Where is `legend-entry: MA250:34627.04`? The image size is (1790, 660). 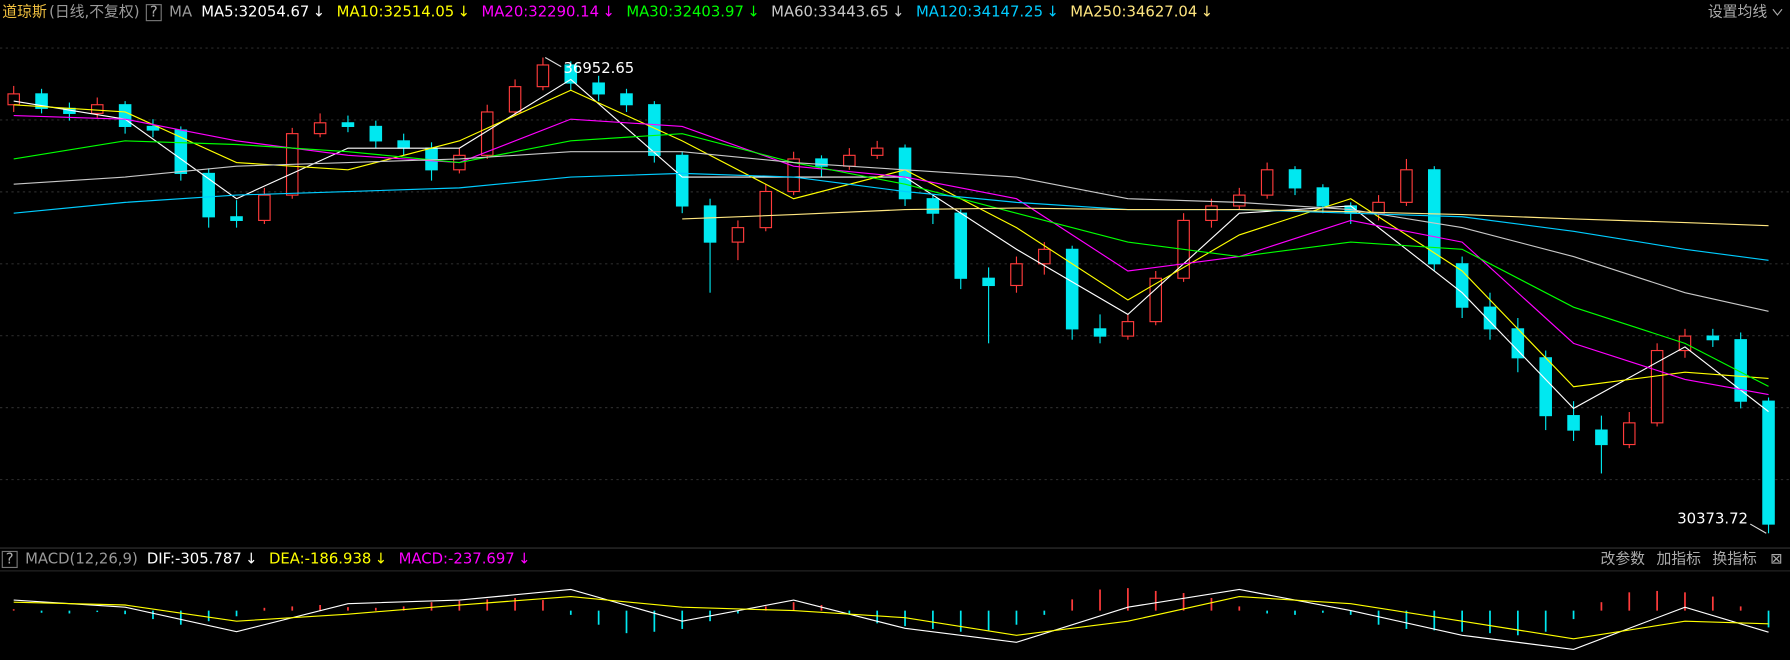 legend-entry: MA250:34627.04 is located at coordinates (1133, 12).